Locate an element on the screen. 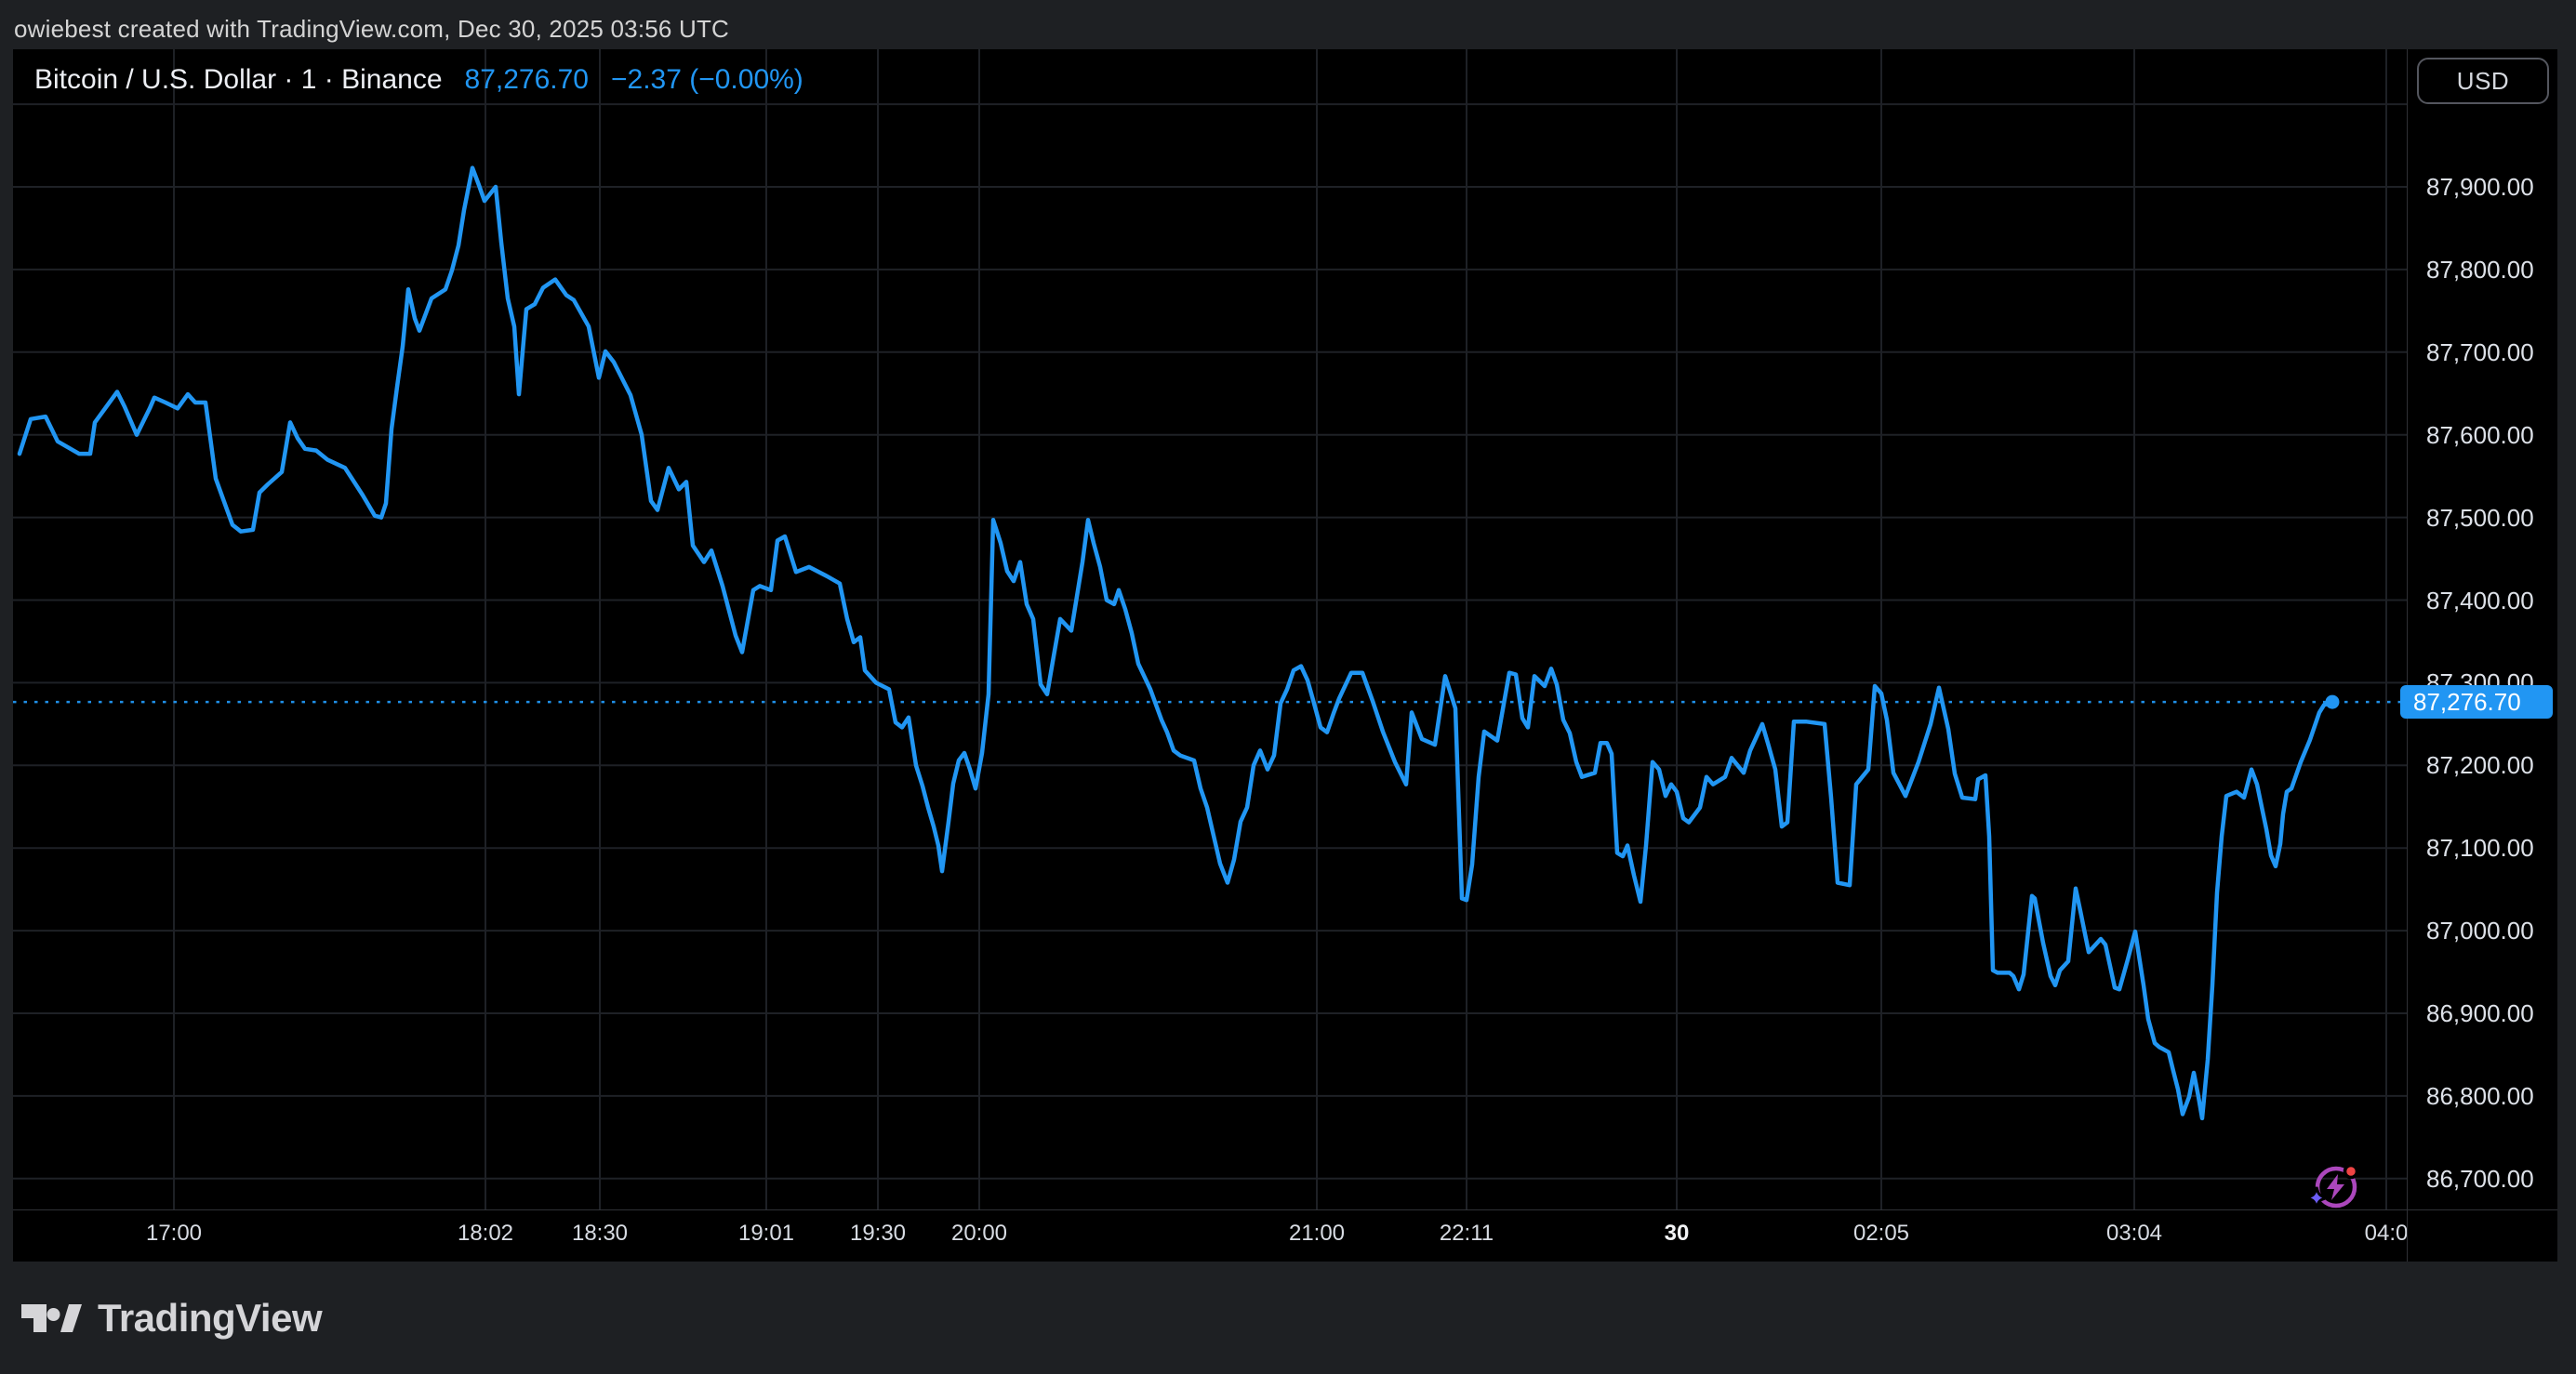 The height and width of the screenshot is (1374, 2576). time-axis-separator is located at coordinates (1285, 1210).